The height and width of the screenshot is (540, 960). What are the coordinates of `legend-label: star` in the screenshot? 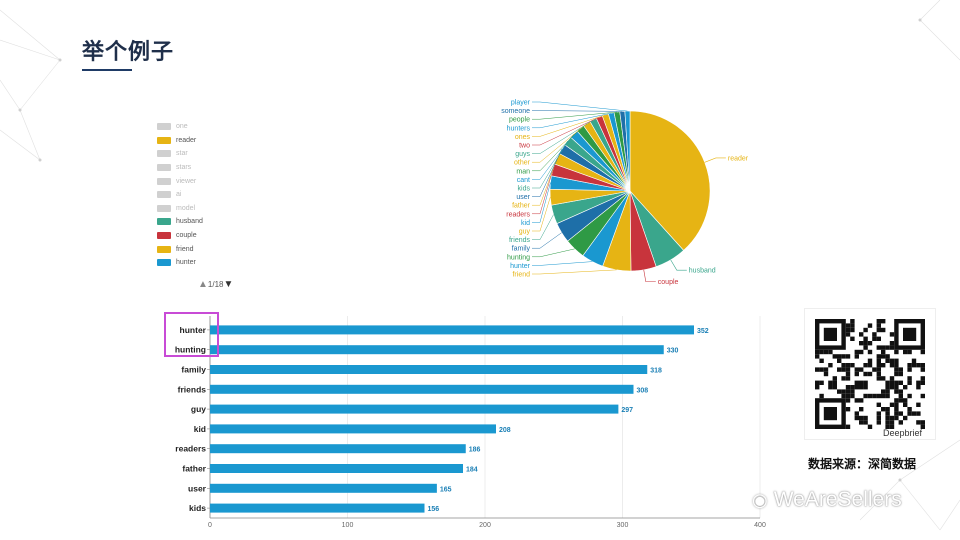 It's located at (182, 154).